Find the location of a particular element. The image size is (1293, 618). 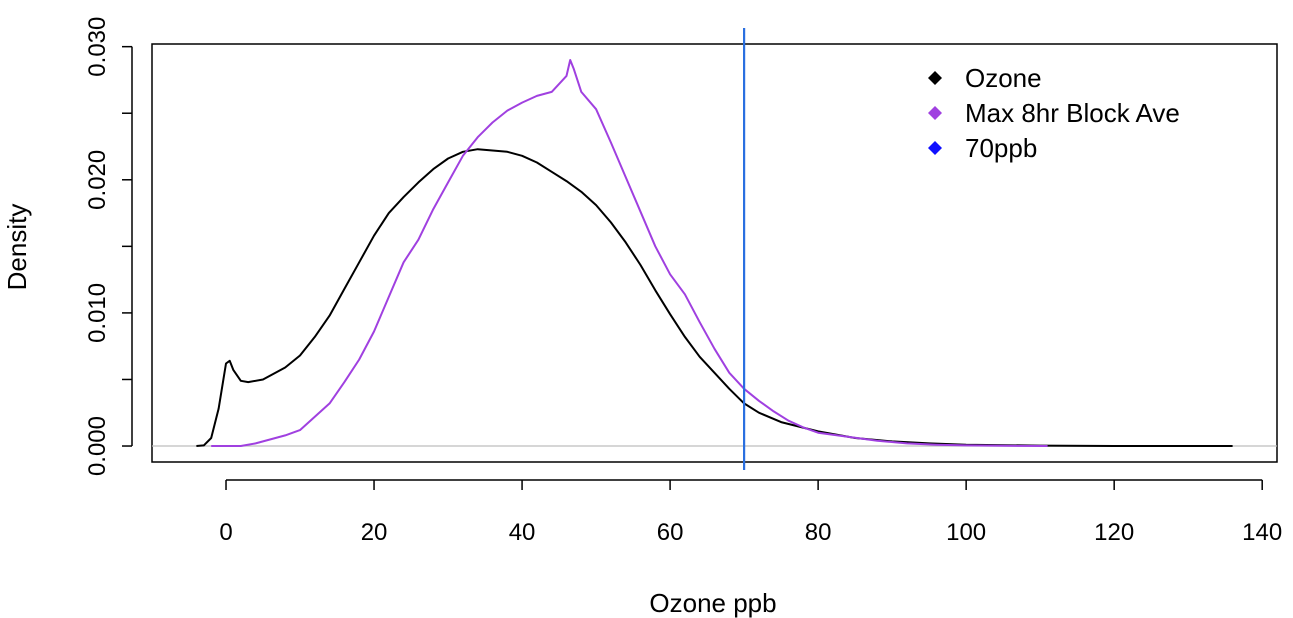

legend-entry: 70ppb is located at coordinates (982, 148).